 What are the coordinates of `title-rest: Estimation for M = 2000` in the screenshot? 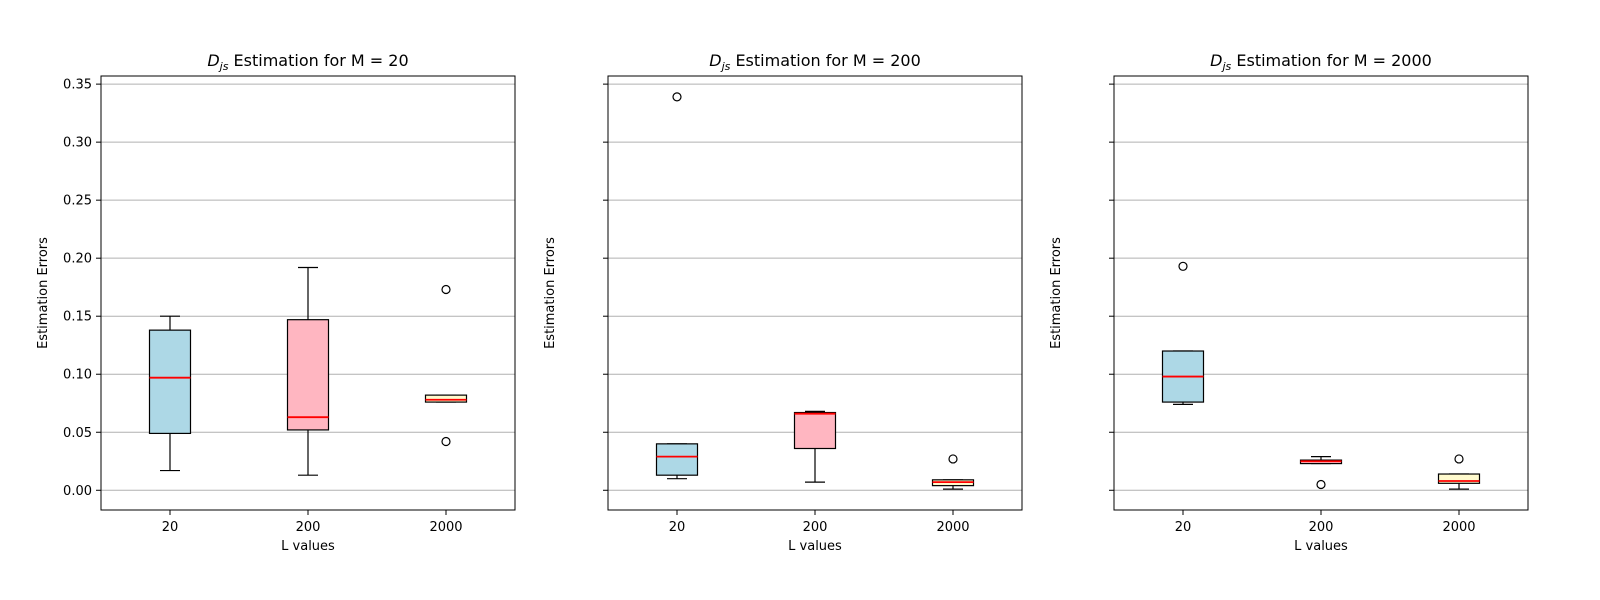 It's located at (1331, 60).